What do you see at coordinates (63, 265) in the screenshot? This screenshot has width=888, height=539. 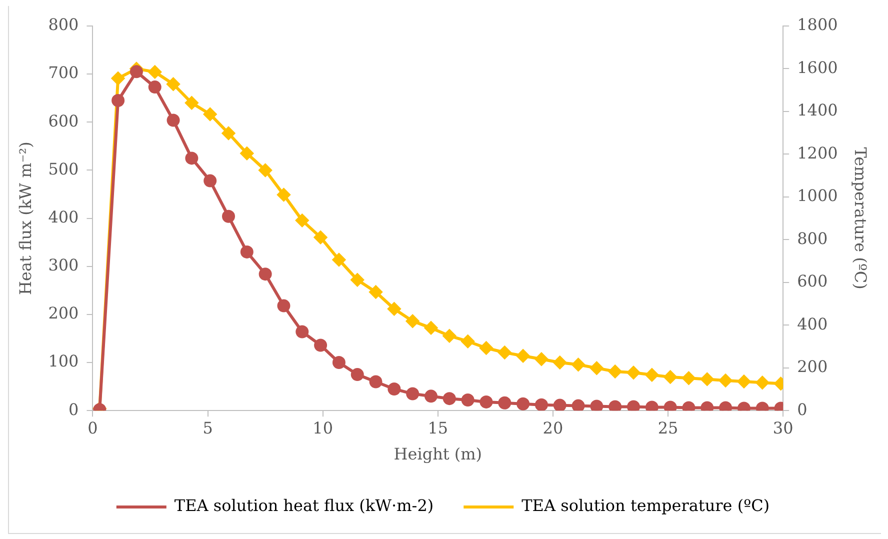 I see `y-tick-label: 300` at bounding box center [63, 265].